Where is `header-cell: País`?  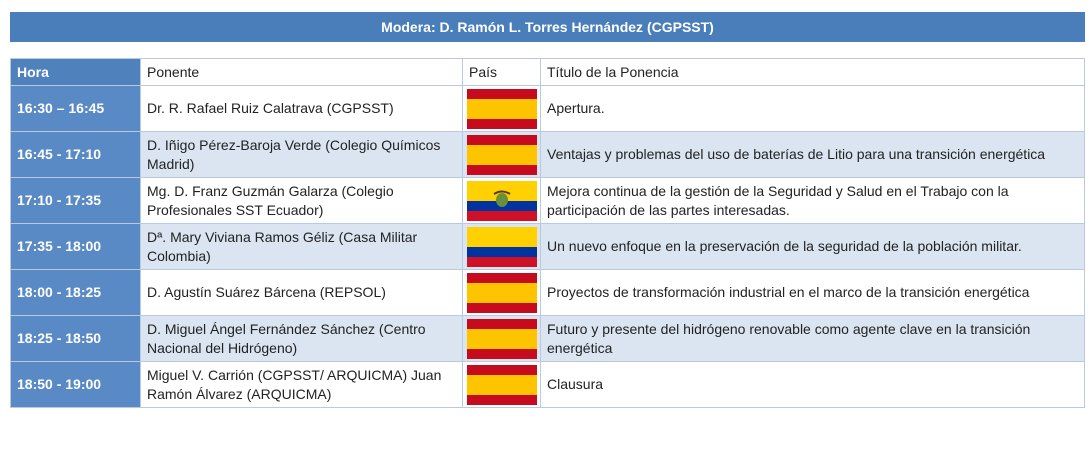 header-cell: País is located at coordinates (501, 72).